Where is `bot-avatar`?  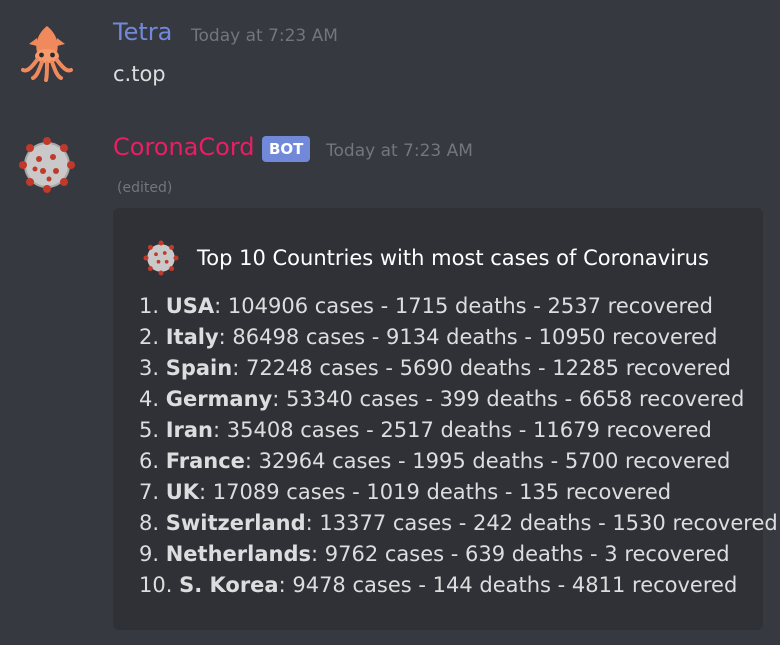
bot-avatar is located at coordinates (47, 165).